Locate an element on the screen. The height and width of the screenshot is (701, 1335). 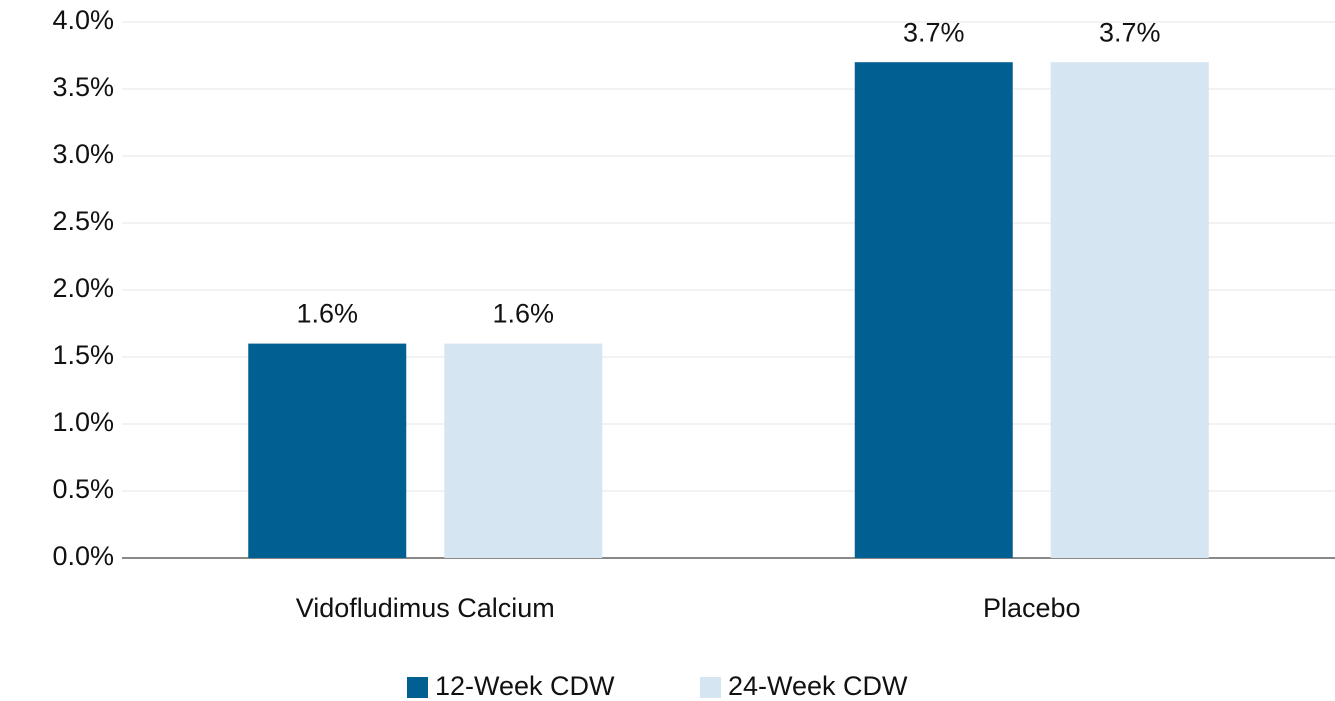
x-tick-label: Placebo is located at coordinates (1032, 608).